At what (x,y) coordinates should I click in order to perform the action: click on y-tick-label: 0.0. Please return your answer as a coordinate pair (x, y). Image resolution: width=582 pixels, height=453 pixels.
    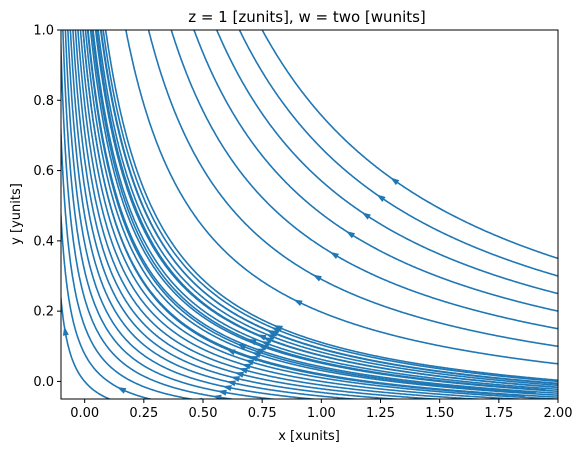
    Looking at the image, I should click on (43, 382).